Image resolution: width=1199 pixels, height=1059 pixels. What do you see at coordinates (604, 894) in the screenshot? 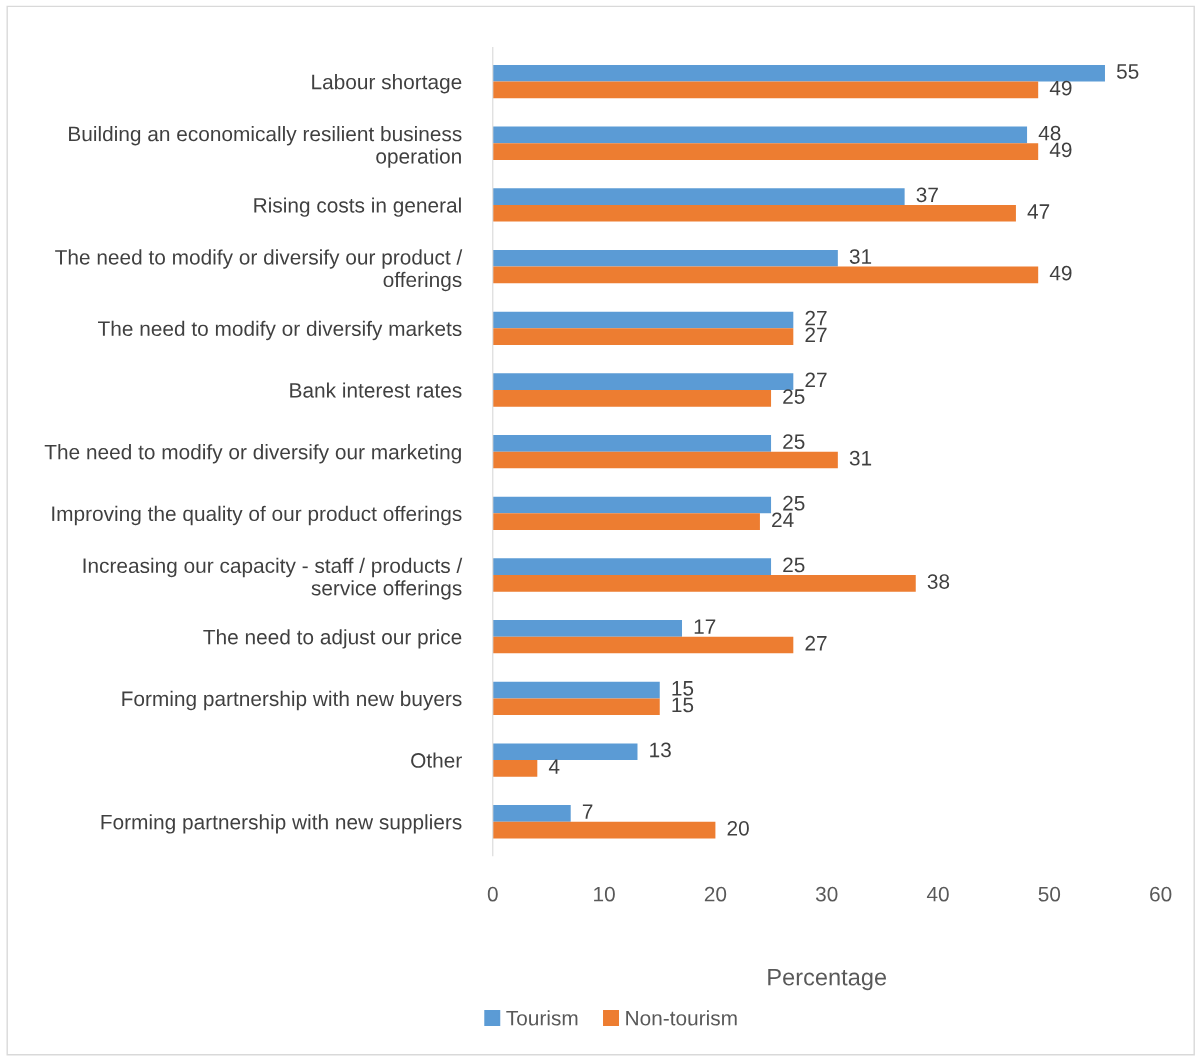
I see `x-tick-label: 10` at bounding box center [604, 894].